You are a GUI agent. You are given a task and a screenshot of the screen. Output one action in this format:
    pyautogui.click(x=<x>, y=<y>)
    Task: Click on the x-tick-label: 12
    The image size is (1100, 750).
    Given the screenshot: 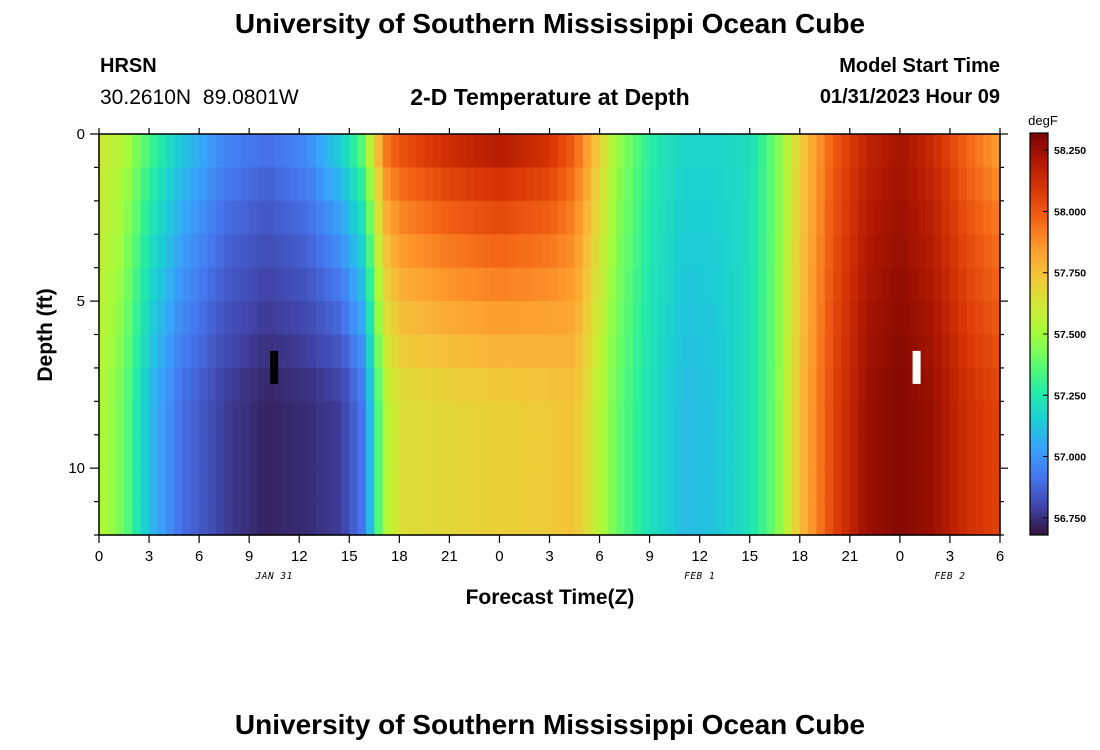 What is the action you would take?
    pyautogui.click(x=699, y=556)
    